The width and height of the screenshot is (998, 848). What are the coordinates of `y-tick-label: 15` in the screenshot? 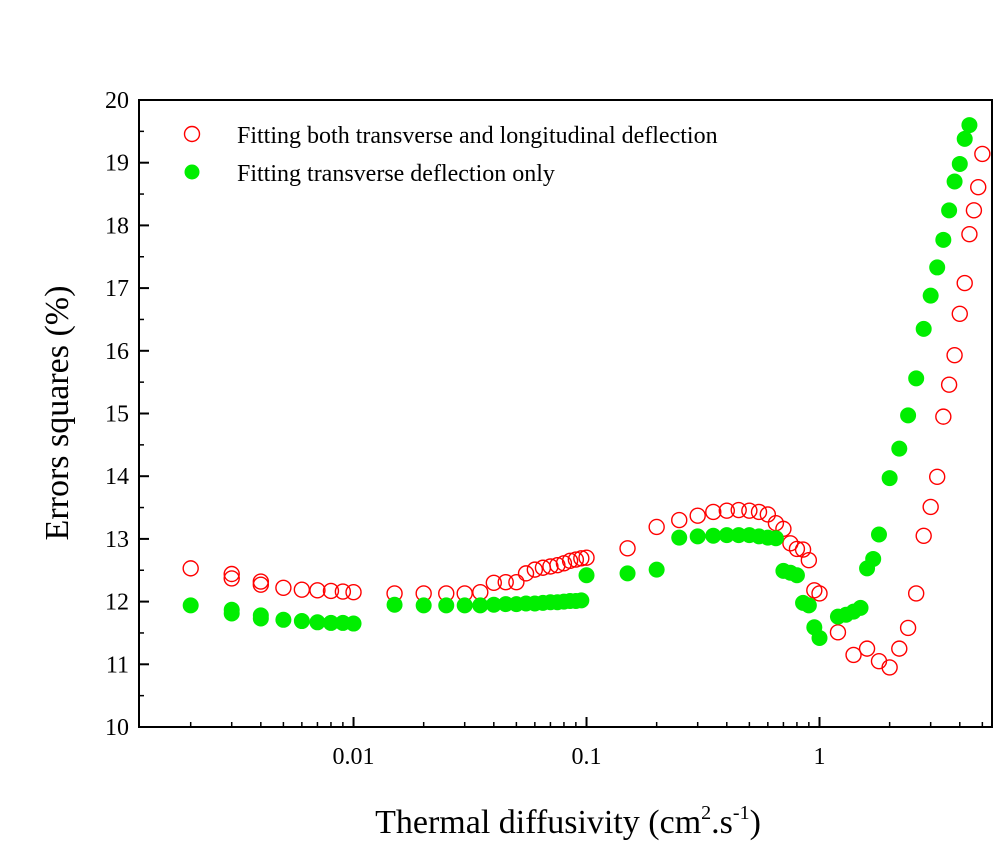 It's located at (117, 415).